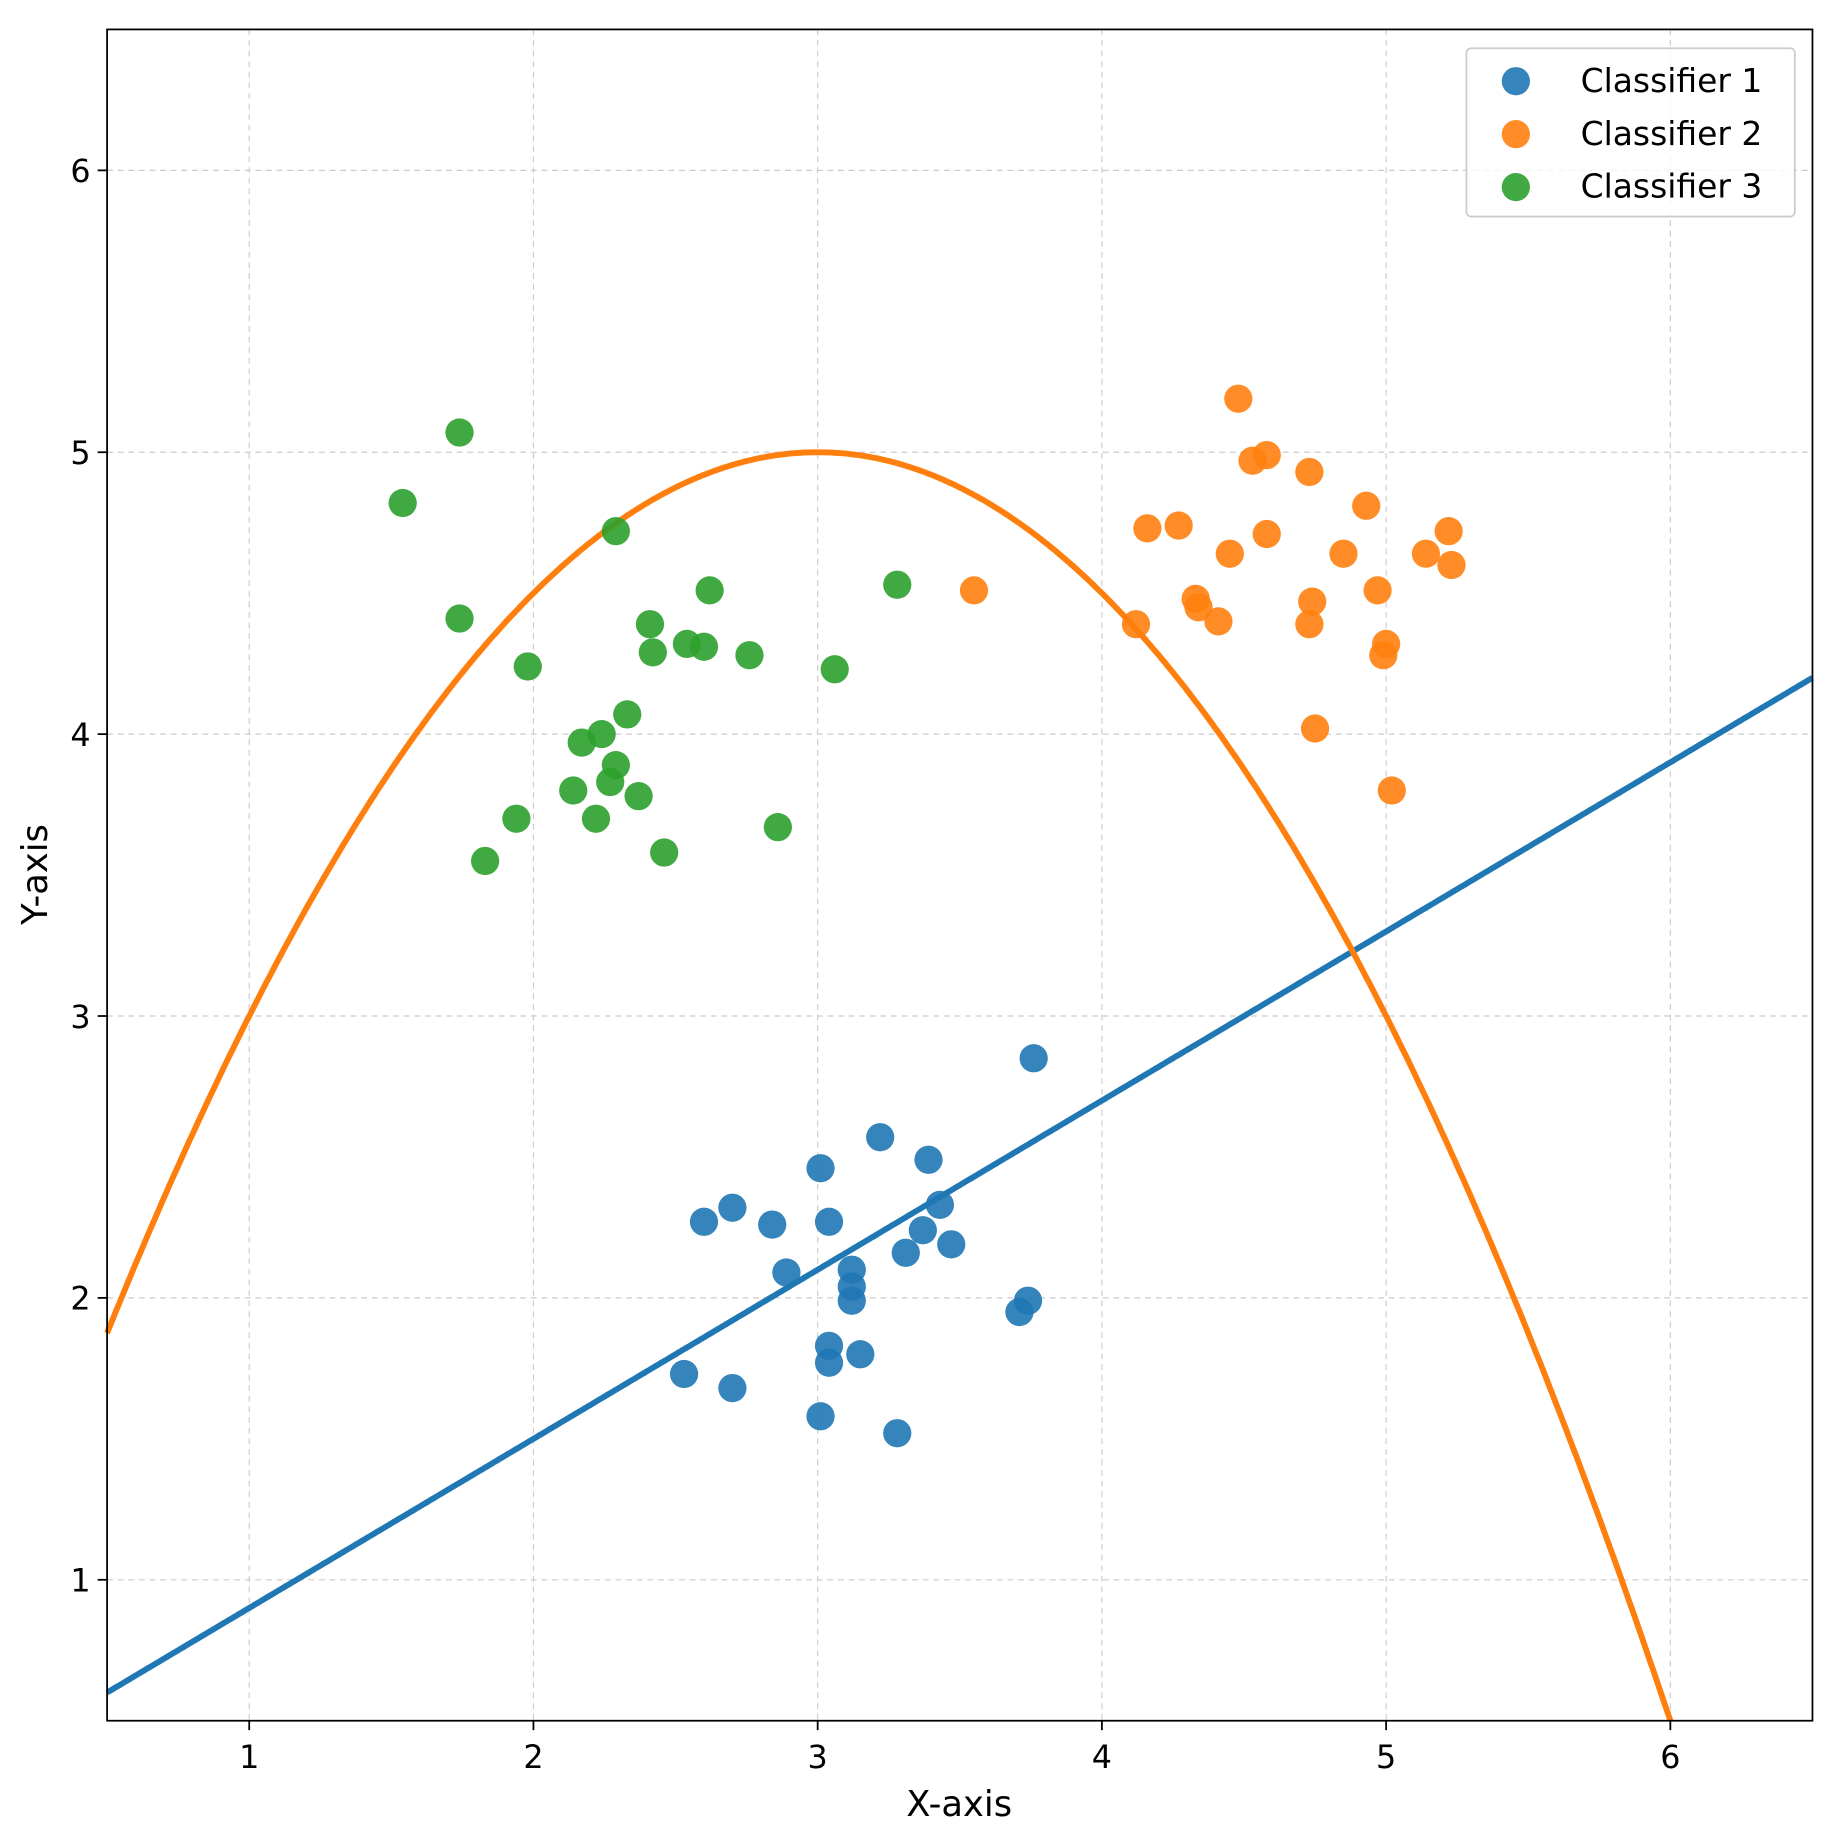  I want to click on y-tick-label: 4, so click(80, 736).